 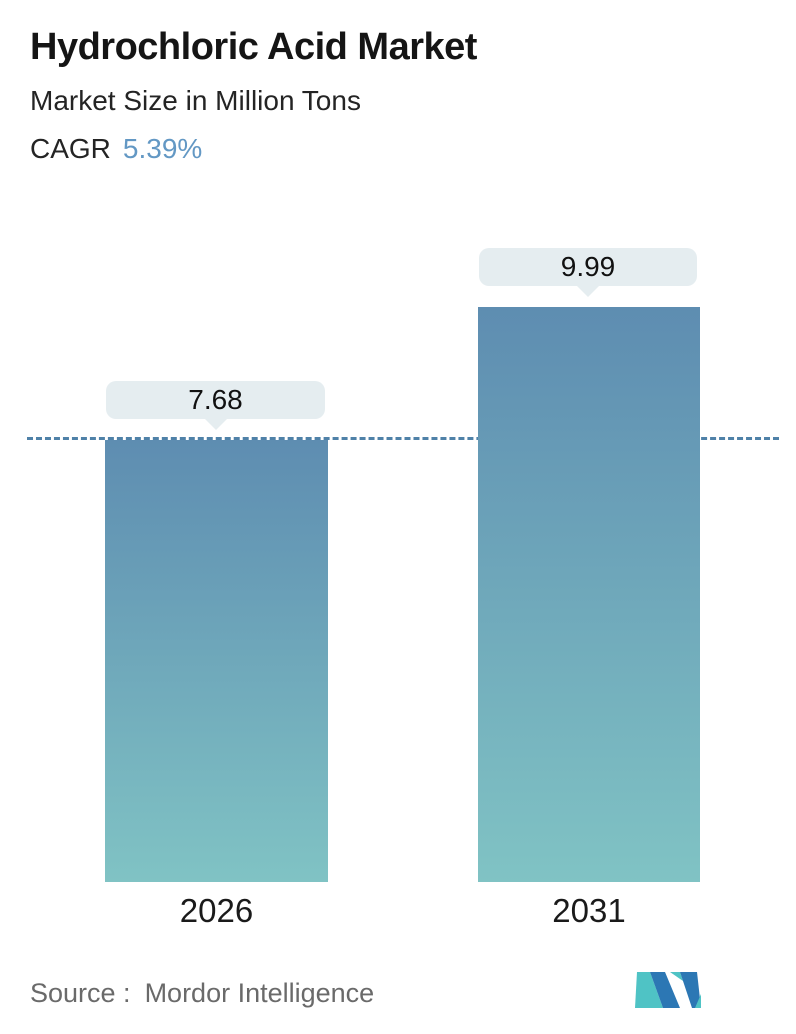 I want to click on value-callout-2031: 9.99, so click(x=588, y=272).